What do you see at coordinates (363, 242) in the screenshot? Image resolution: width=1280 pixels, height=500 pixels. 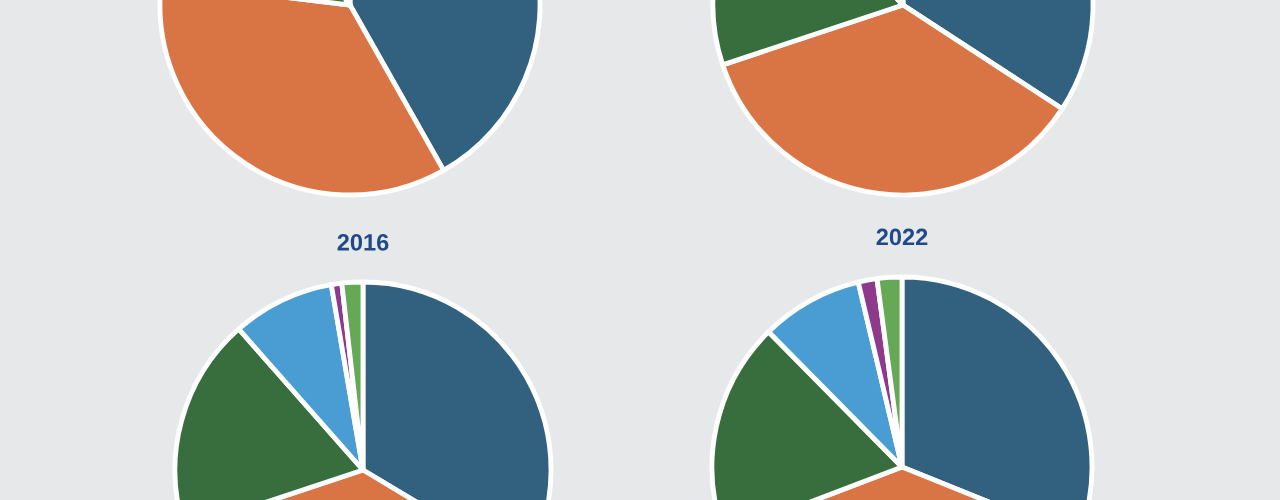 I see `chart-title: 2016` at bounding box center [363, 242].